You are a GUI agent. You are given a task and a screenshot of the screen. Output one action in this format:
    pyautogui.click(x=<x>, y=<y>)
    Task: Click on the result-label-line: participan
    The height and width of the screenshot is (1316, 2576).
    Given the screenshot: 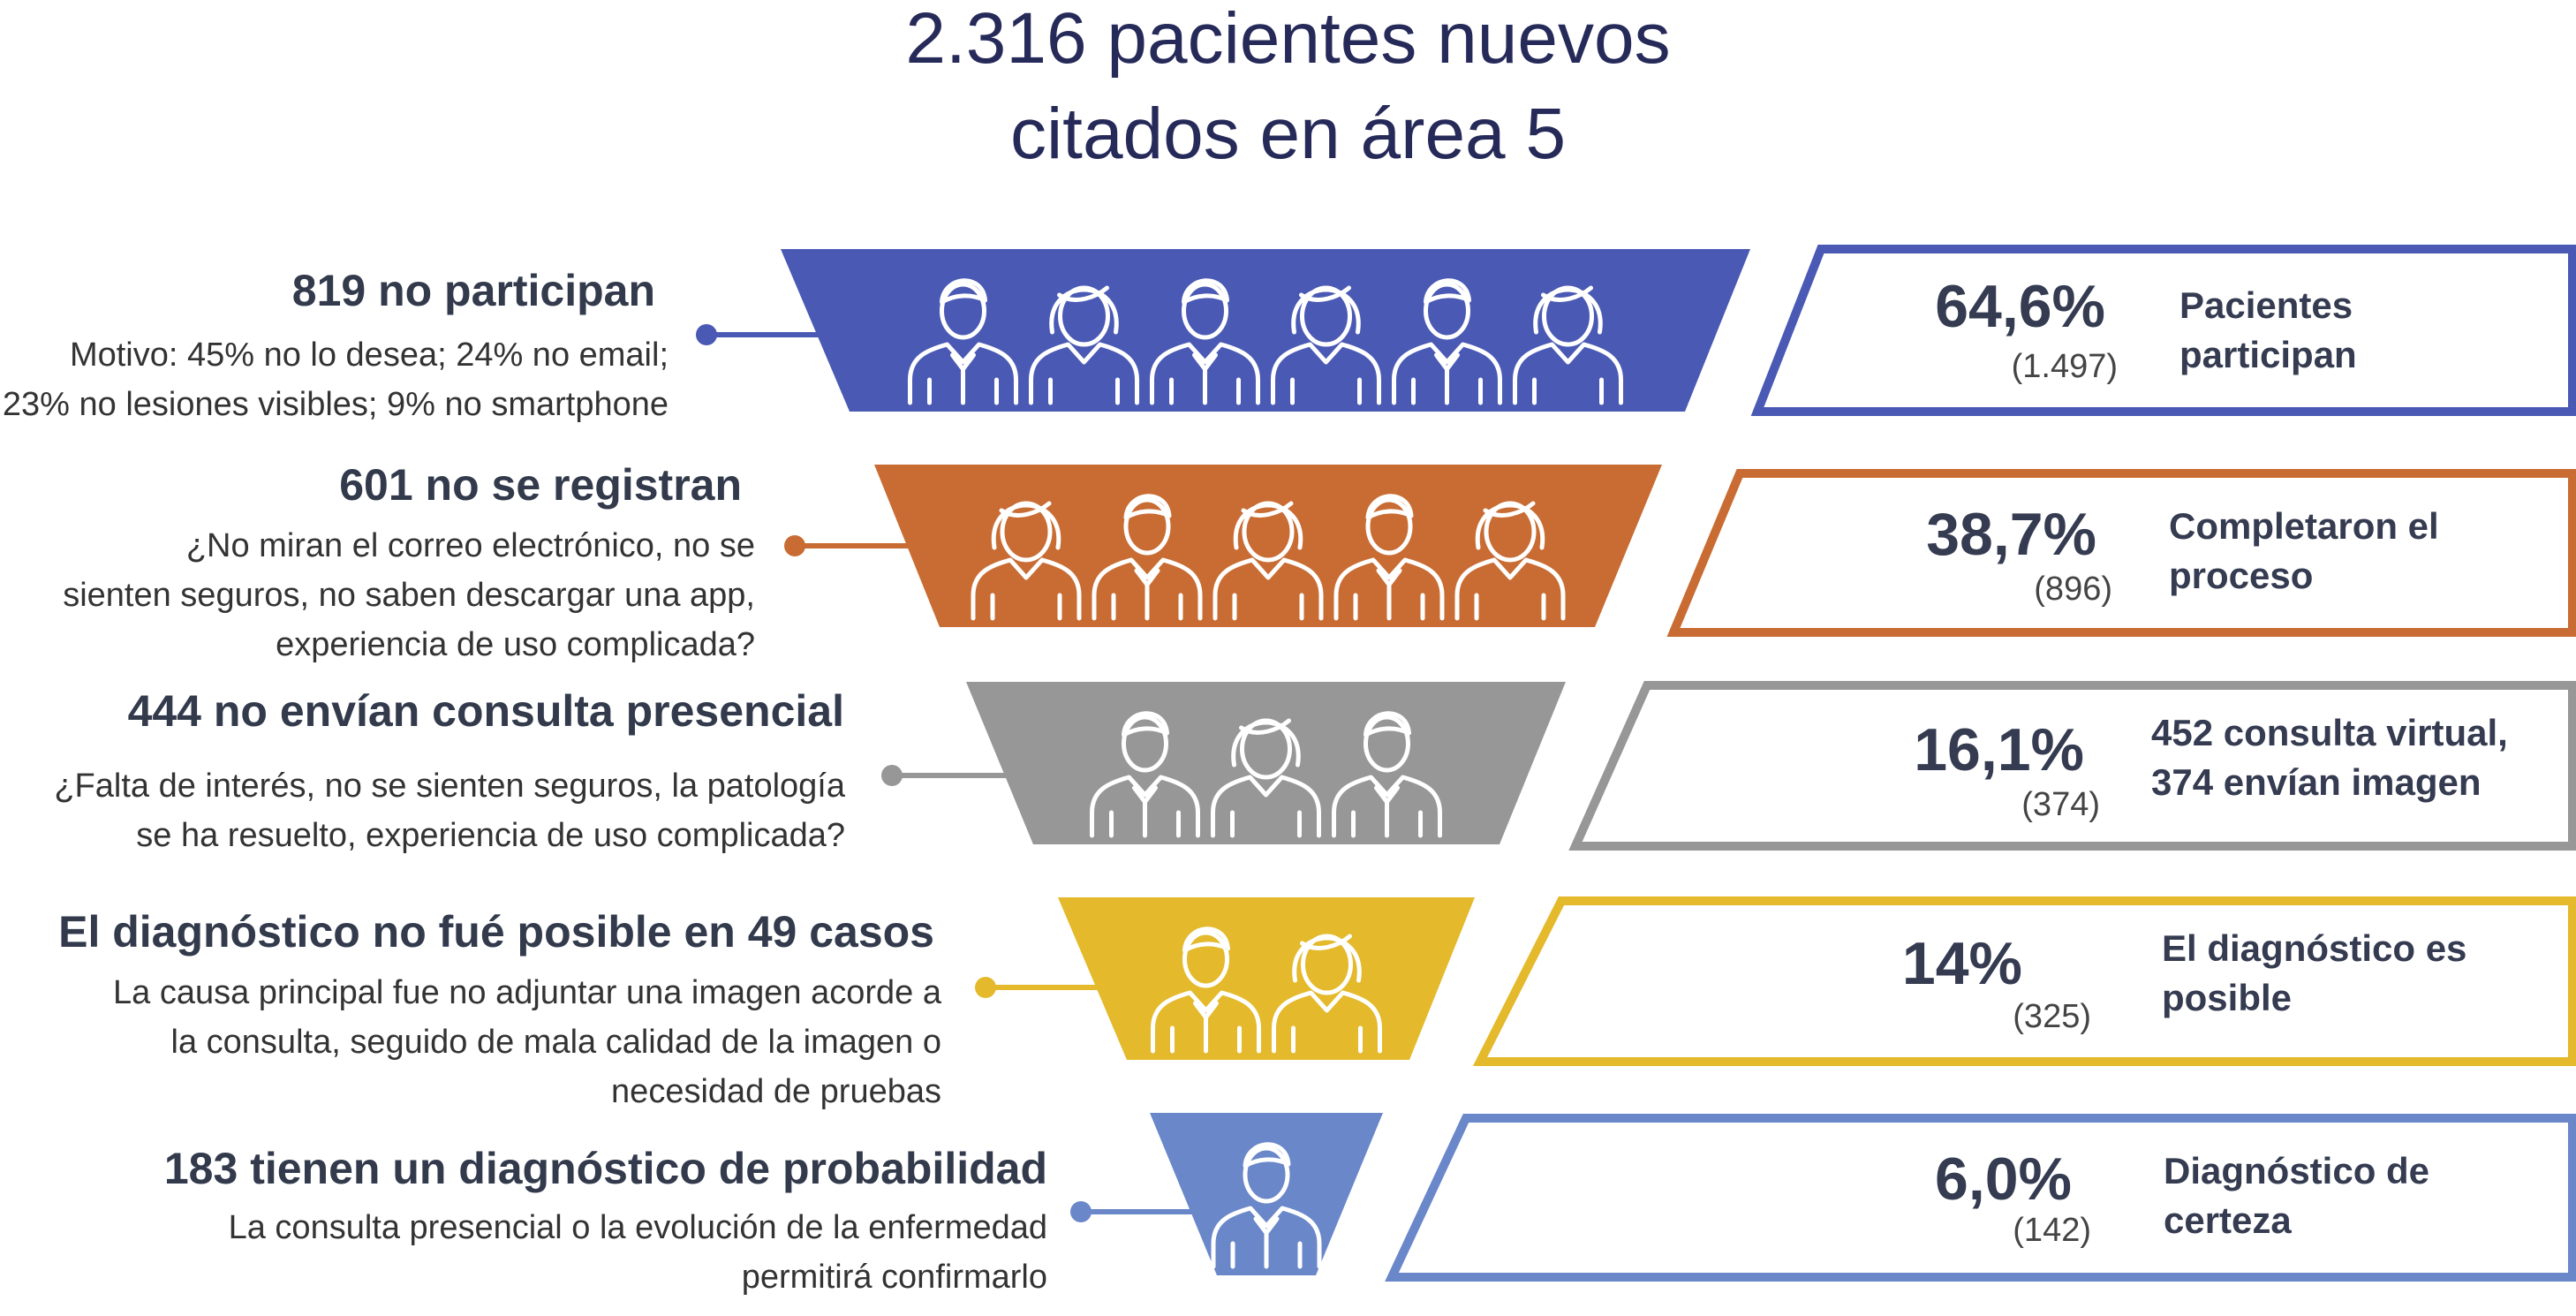 What is the action you would take?
    pyautogui.click(x=2268, y=355)
    